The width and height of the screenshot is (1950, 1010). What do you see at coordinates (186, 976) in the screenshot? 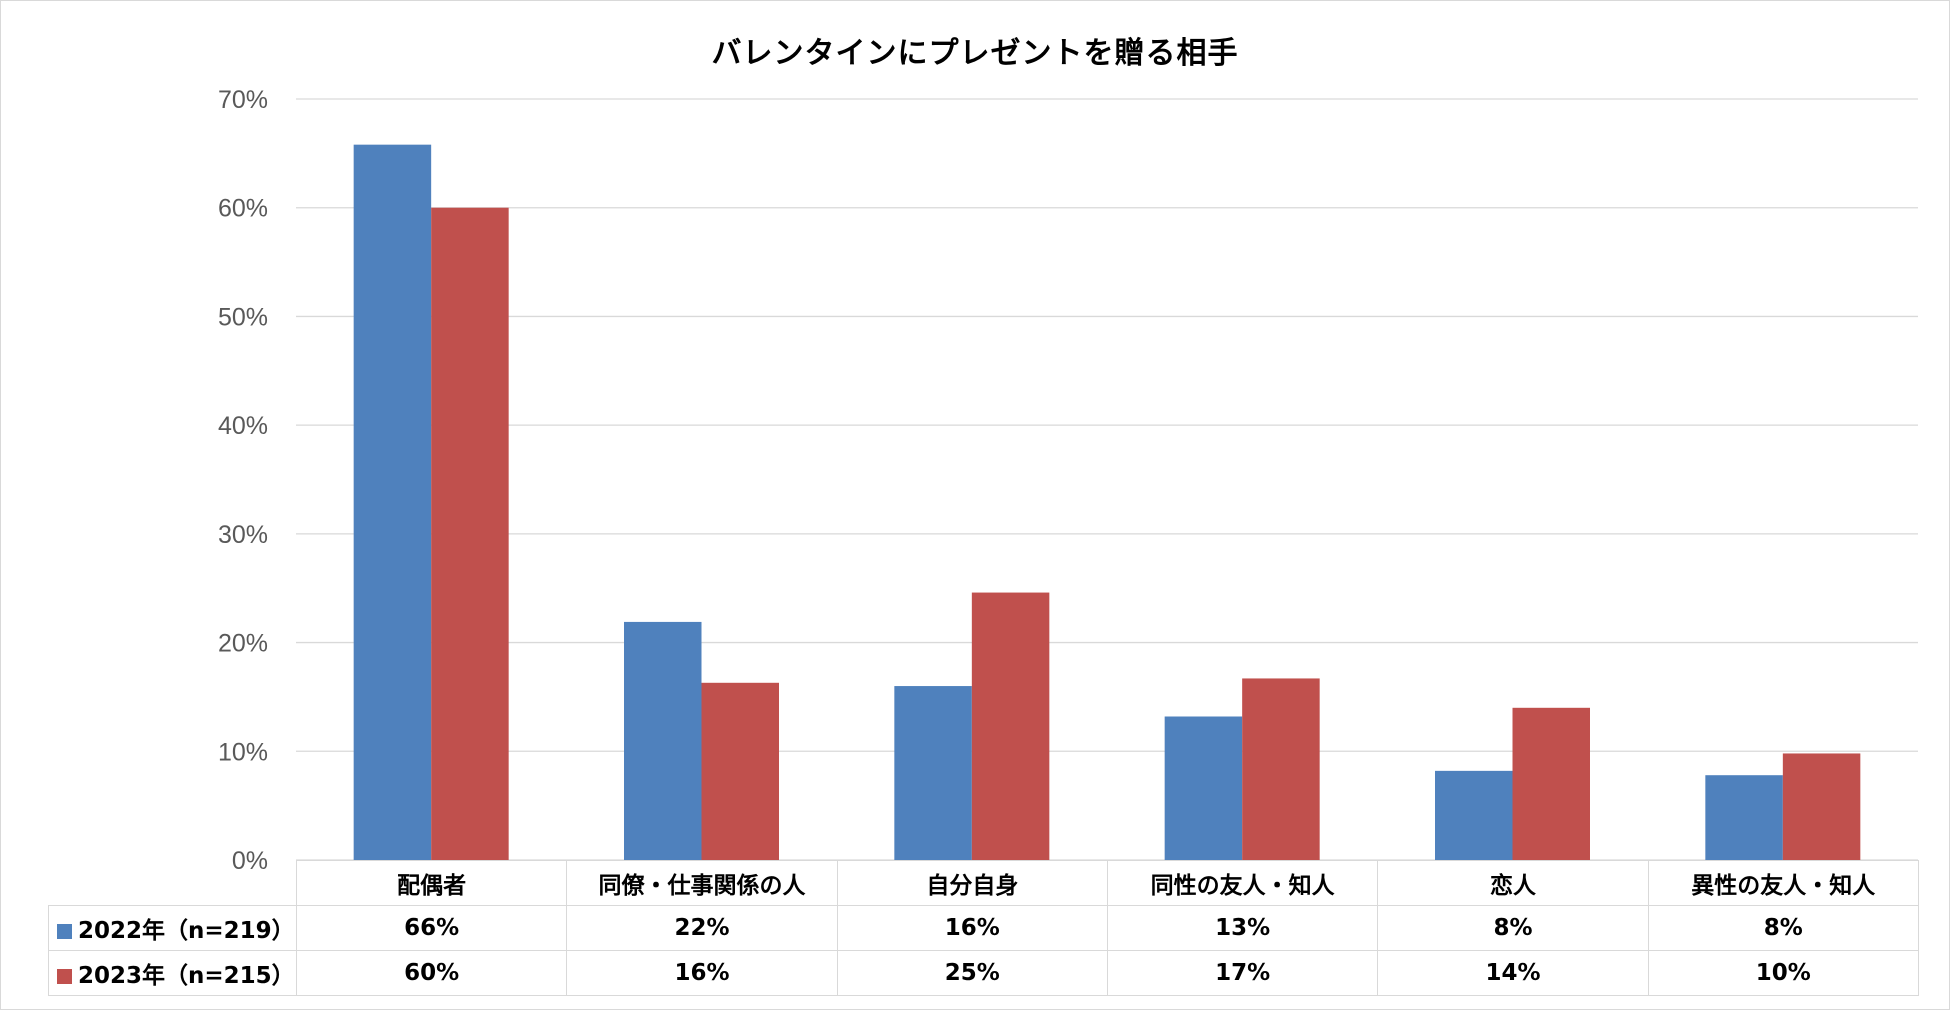
I see `series-name: 2023年（n=215）` at bounding box center [186, 976].